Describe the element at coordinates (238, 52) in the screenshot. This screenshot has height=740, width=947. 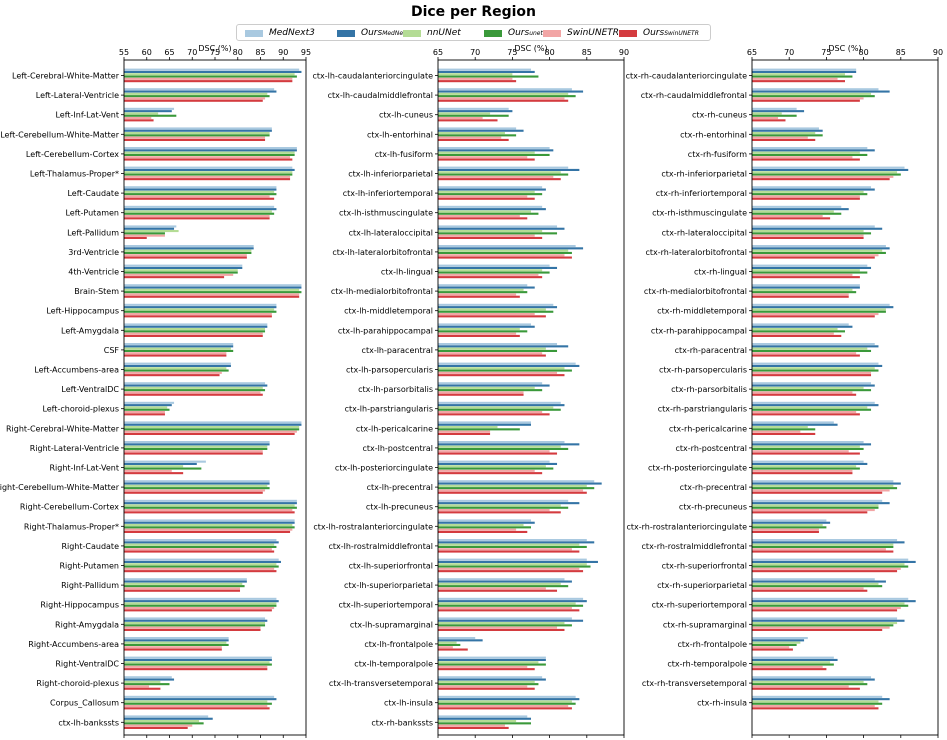
I see `x-tick-label: 80` at that location.